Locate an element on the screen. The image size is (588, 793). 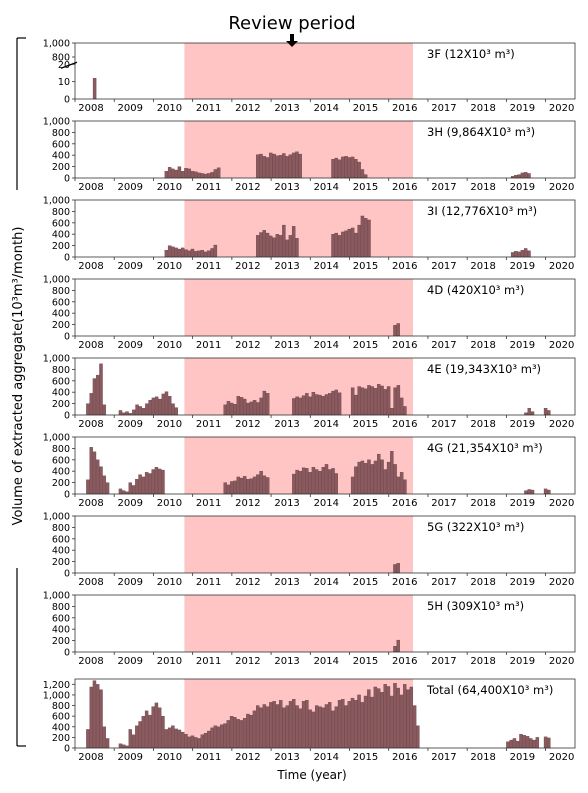
y-tick-label: 0 is located at coordinates (67, 100).